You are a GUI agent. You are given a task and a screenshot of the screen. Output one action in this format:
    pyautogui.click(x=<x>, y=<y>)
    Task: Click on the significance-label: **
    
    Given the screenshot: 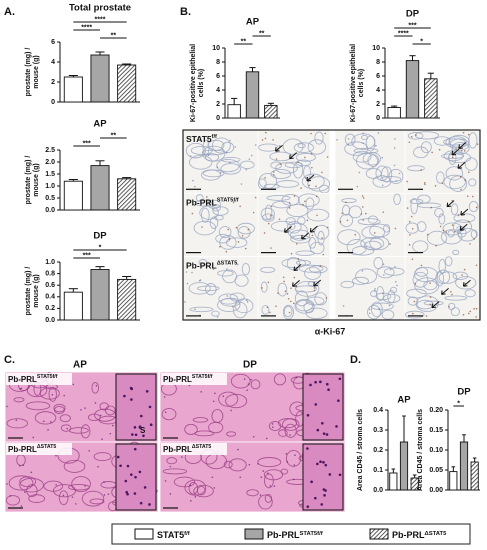 What is the action you would take?
    pyautogui.click(x=114, y=135)
    